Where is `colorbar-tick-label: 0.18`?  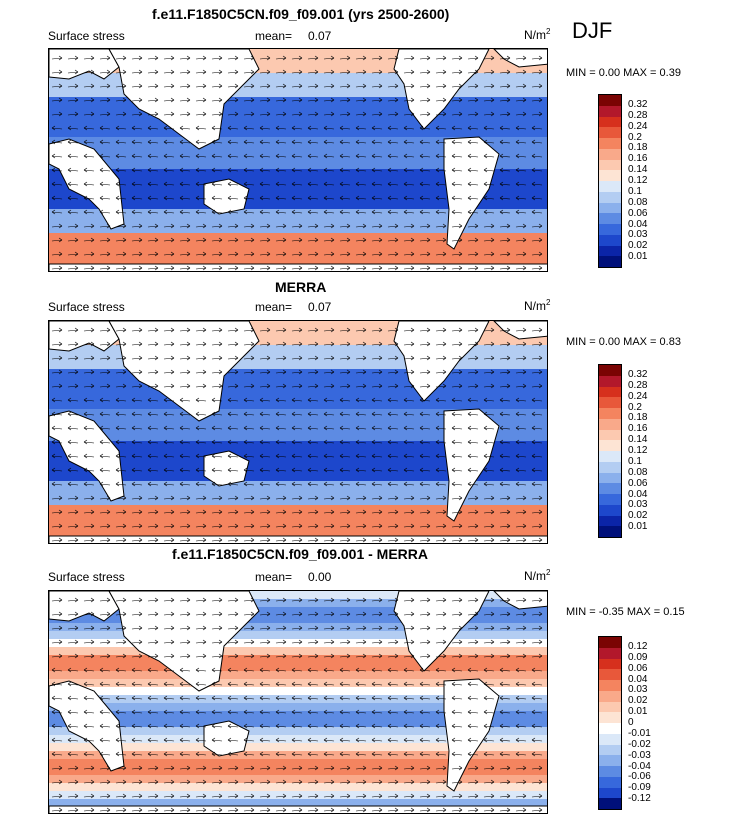 colorbar-tick-label: 0.18 is located at coordinates (638, 148).